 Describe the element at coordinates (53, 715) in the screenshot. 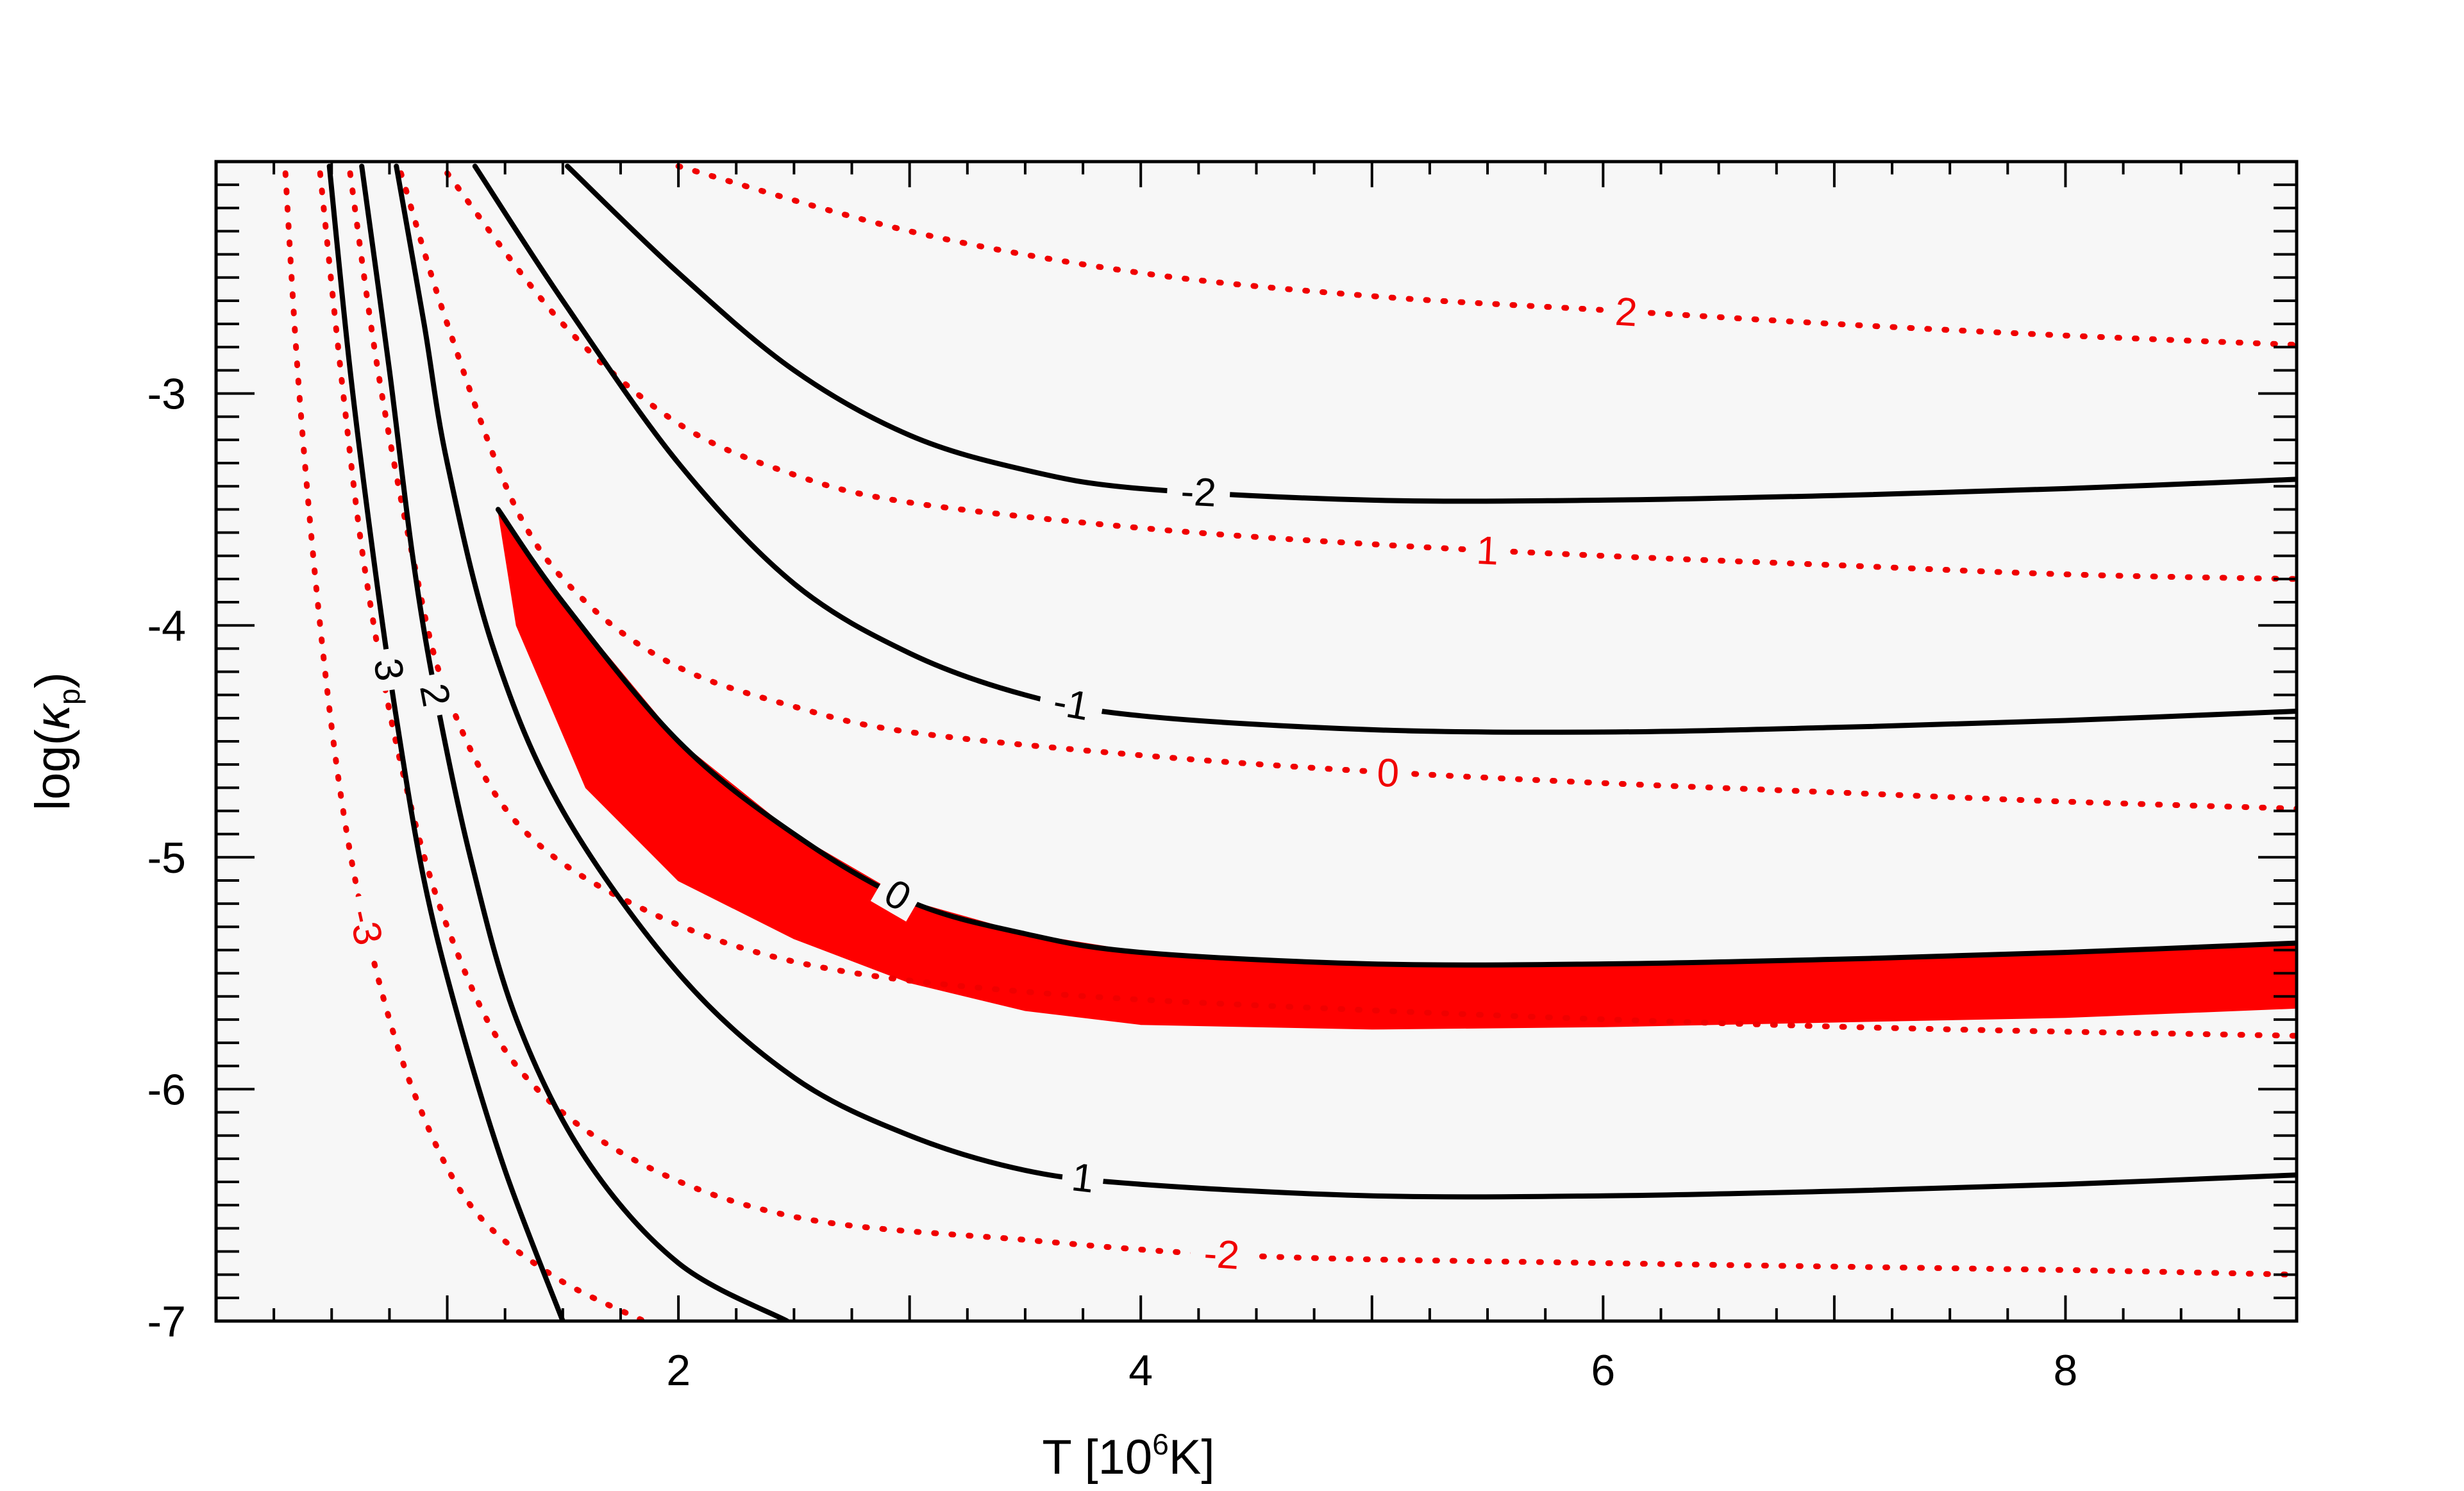

I see `y-axis-title-kappa: κ` at that location.